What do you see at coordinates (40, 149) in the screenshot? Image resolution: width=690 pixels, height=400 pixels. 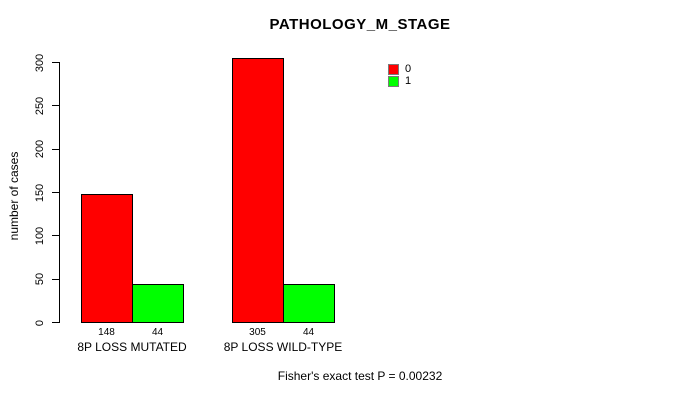 I see `y-axis-tick-label: 200` at bounding box center [40, 149].